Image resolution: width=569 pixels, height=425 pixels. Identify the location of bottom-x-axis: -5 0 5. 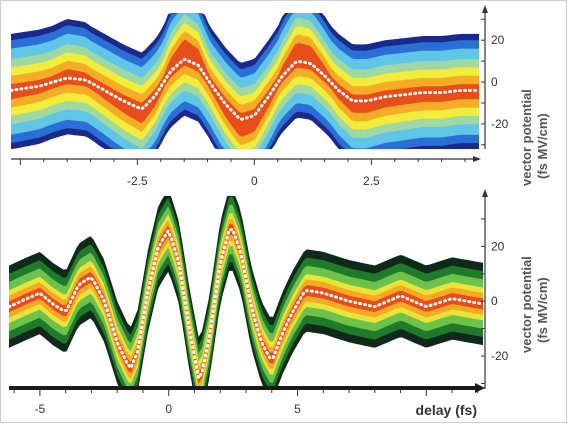
(247, 399).